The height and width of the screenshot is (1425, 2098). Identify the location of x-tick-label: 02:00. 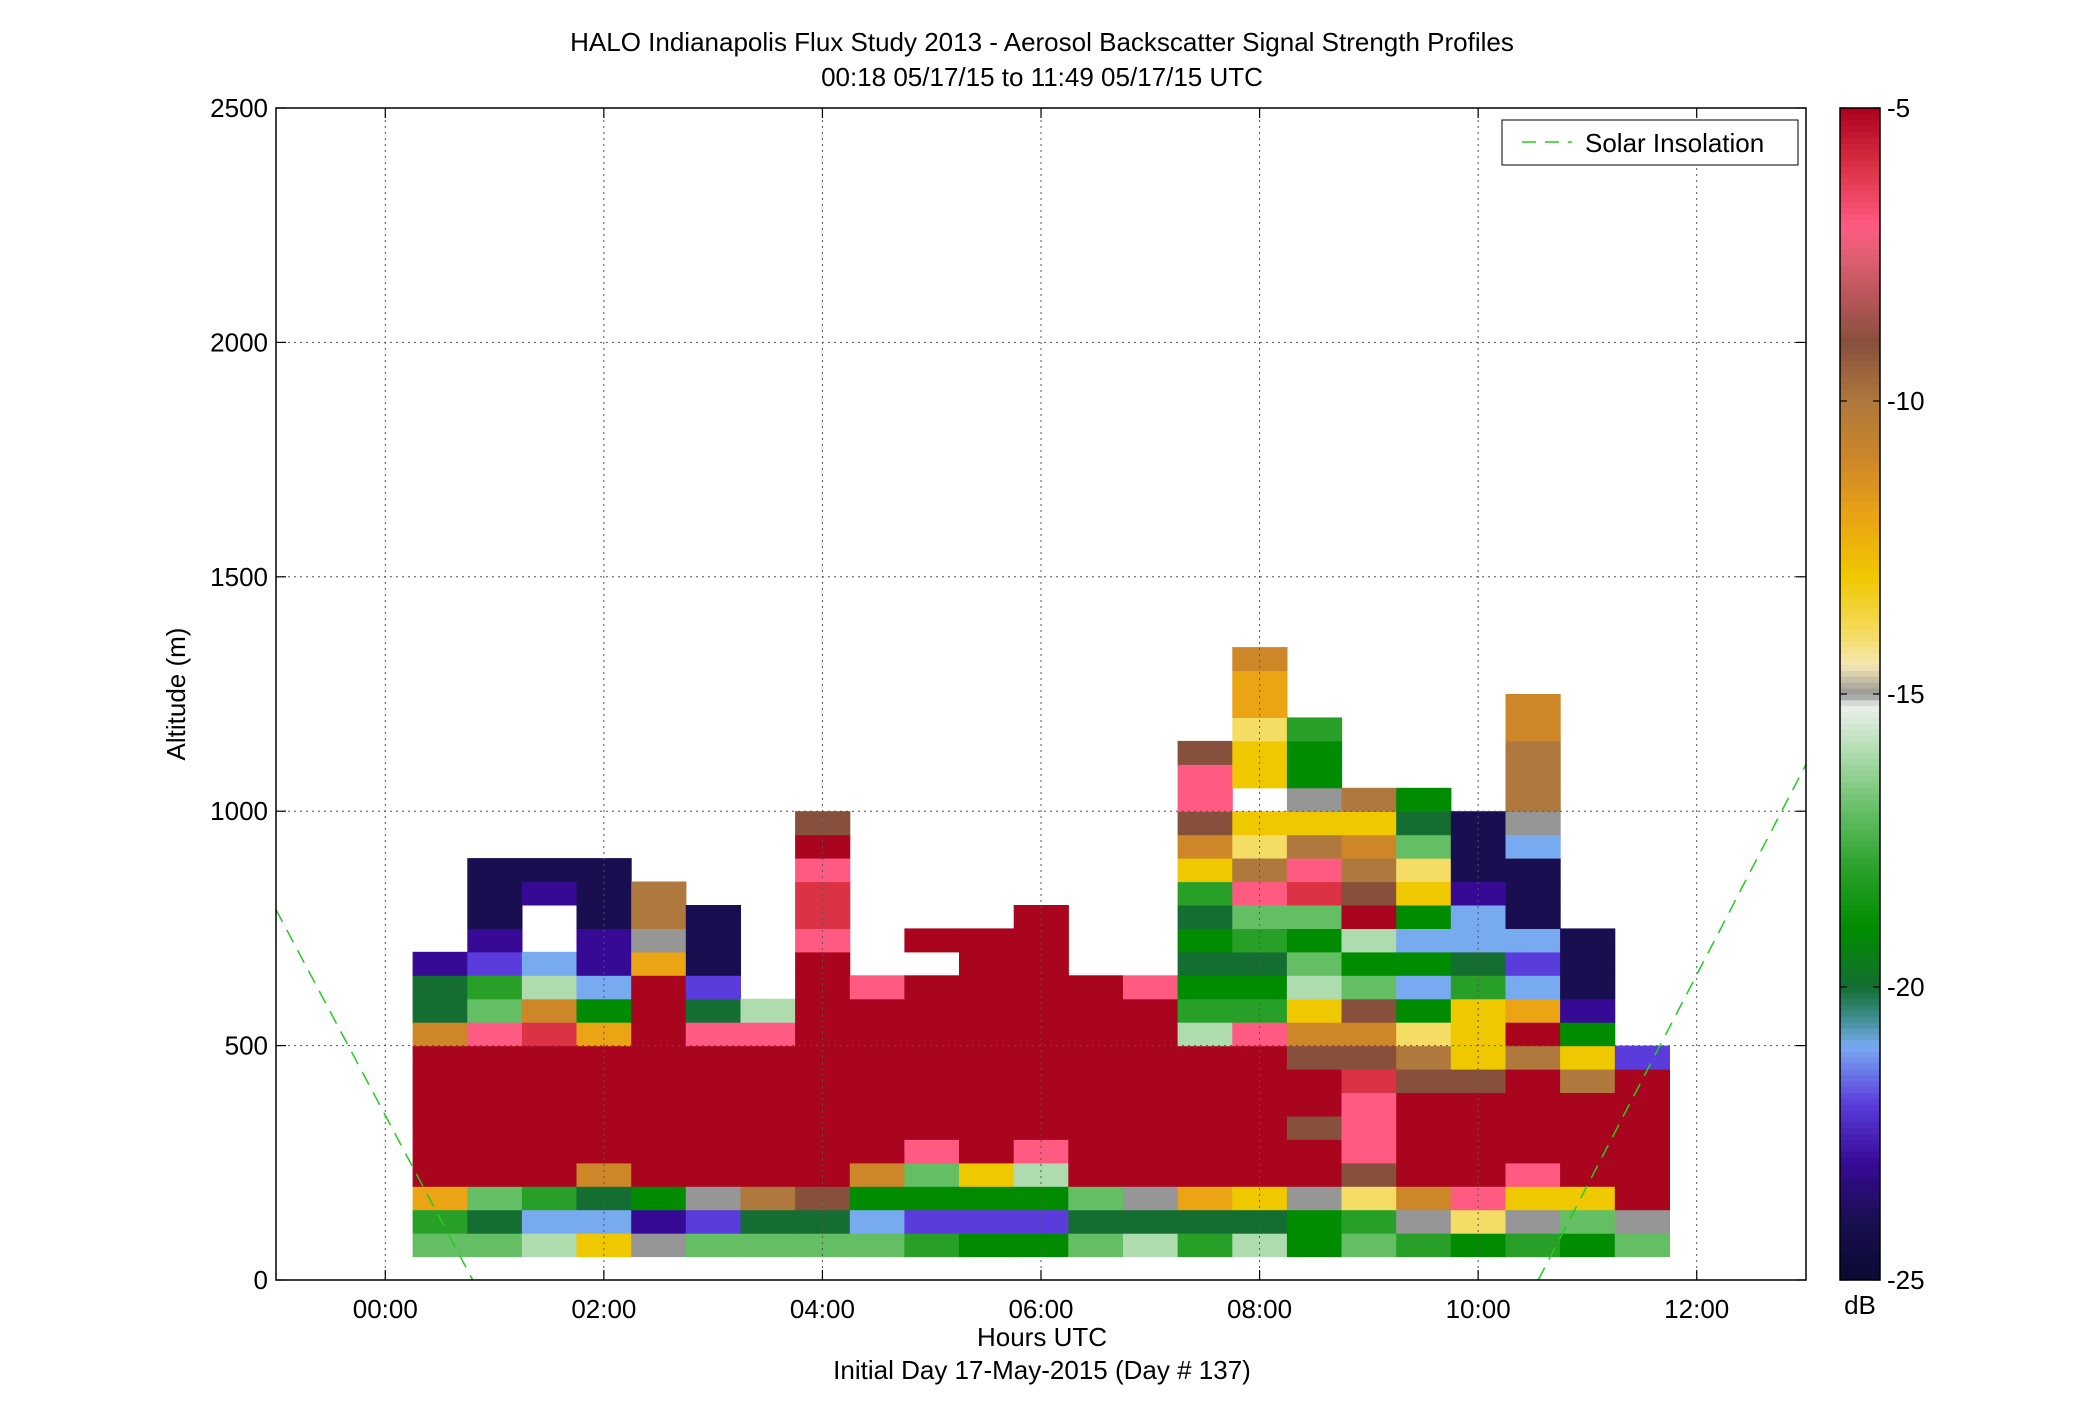
(603, 1309).